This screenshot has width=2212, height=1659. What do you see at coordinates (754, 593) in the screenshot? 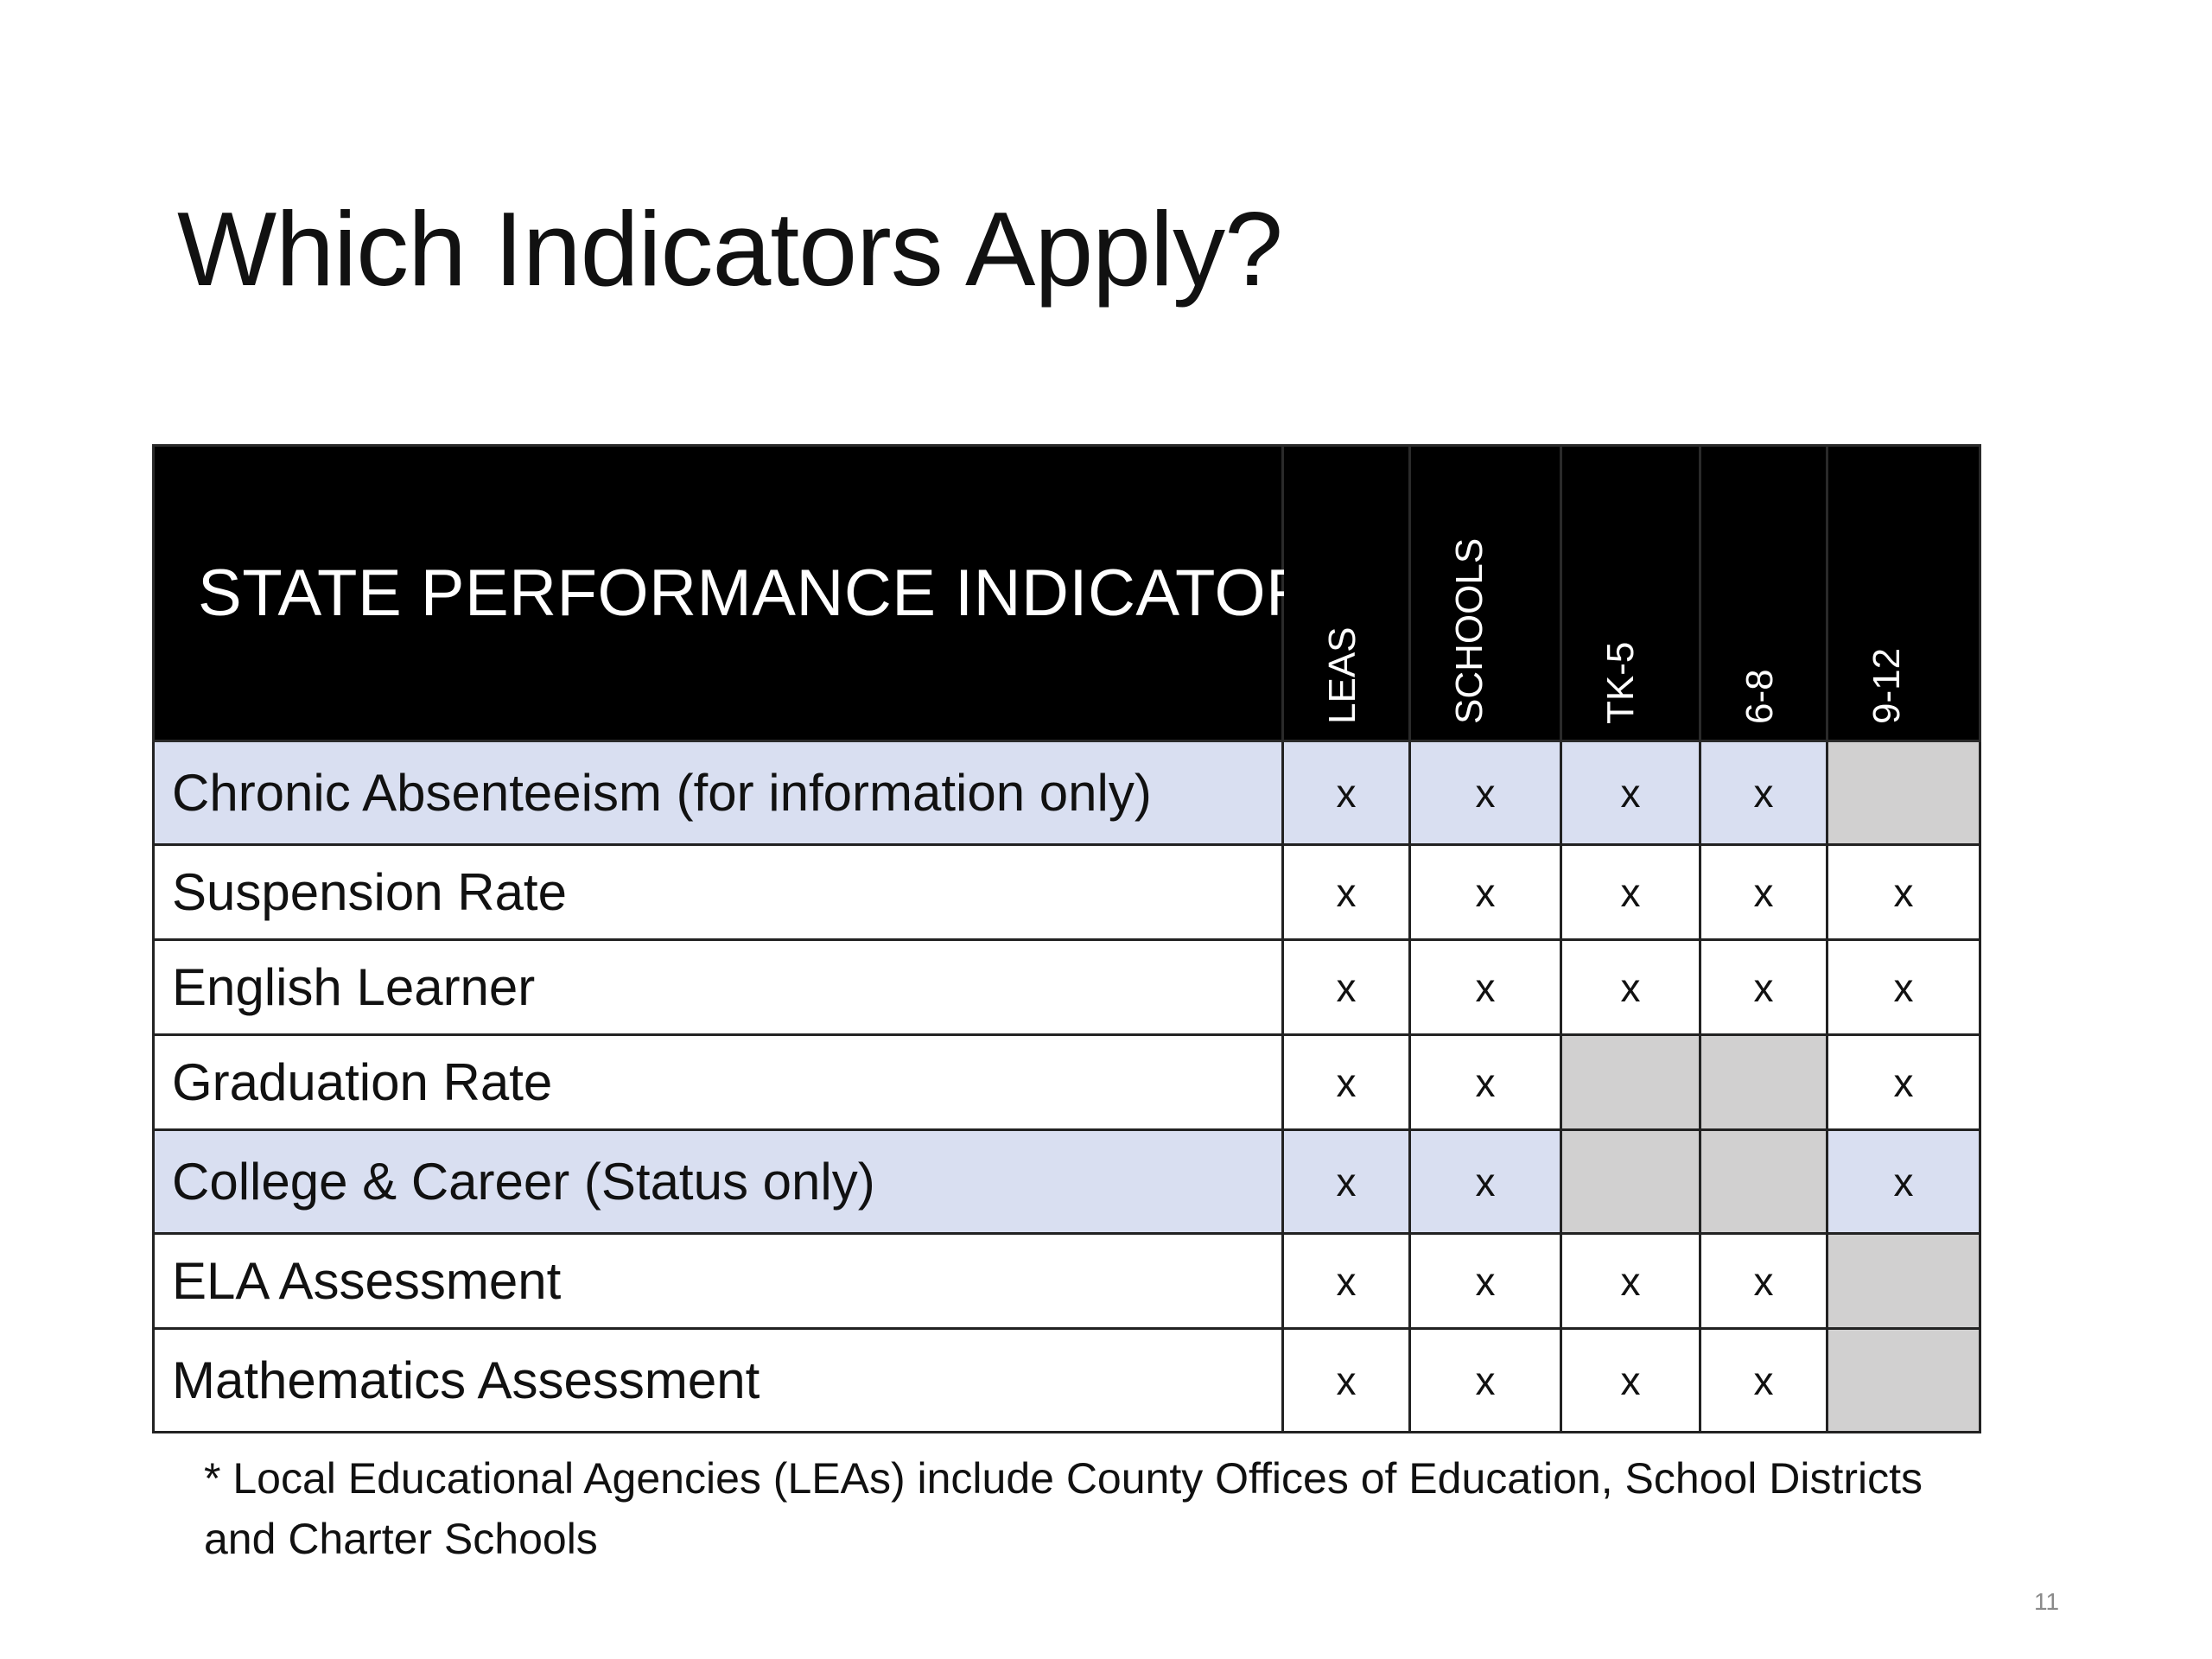
I see `table-header-label: STATE PERFORMANCE INDICATORS` at bounding box center [754, 593].